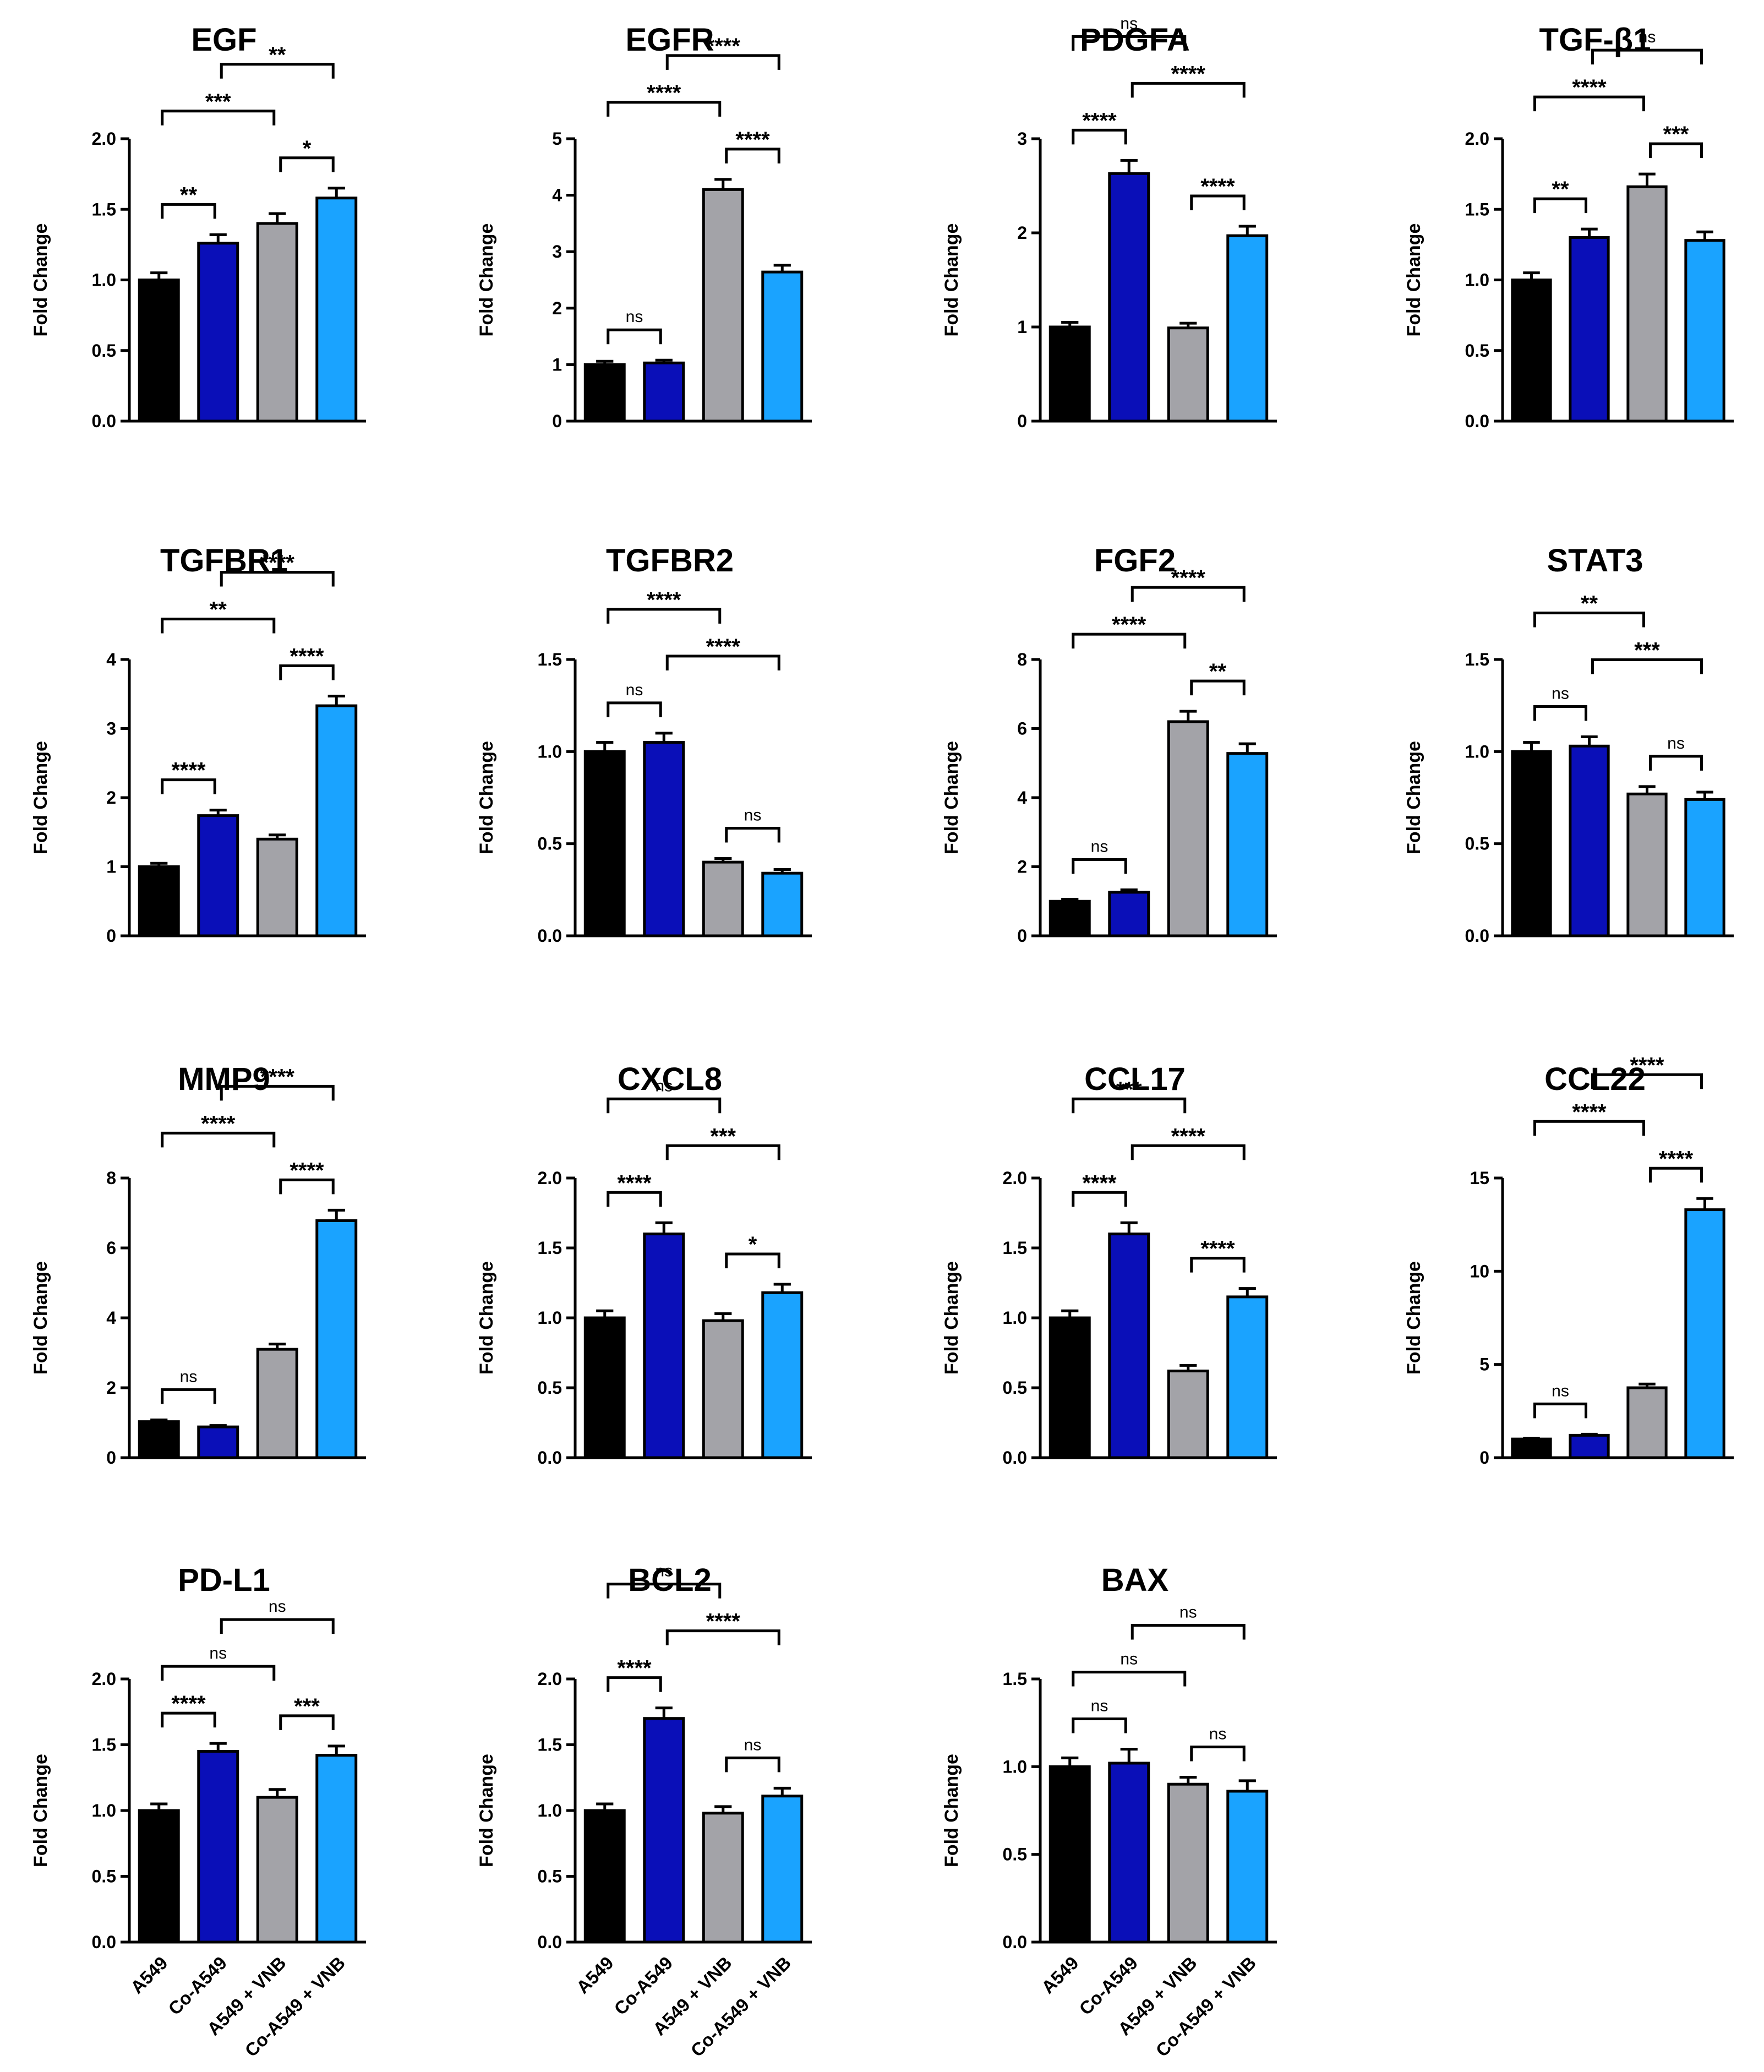 The width and height of the screenshot is (1764, 2072). What do you see at coordinates (669, 1580) in the screenshot?
I see `chart-title: BCL2` at bounding box center [669, 1580].